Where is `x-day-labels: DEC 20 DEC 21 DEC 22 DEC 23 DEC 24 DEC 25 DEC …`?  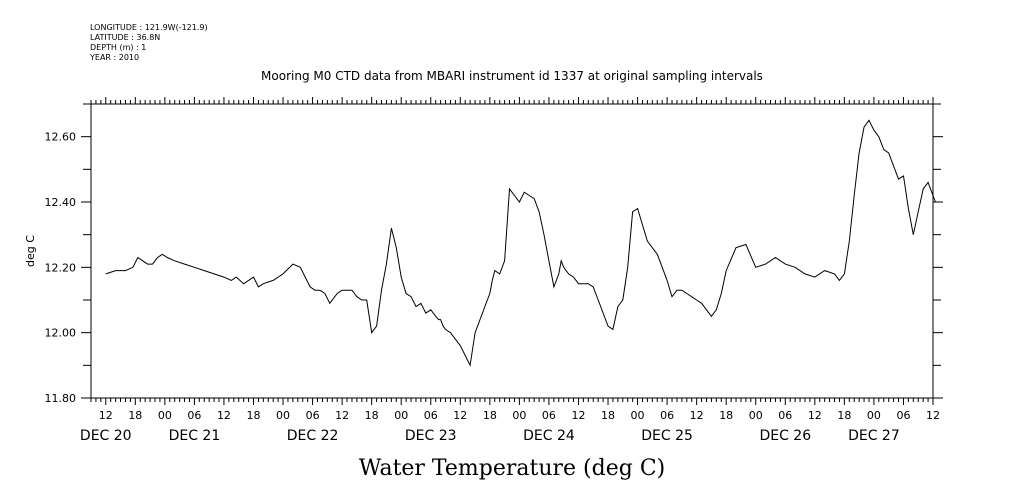 x-day-labels: DEC 20 DEC 21 DEC 22 DEC 23 DEC 24 DEC 25 DEC … is located at coordinates (490, 436).